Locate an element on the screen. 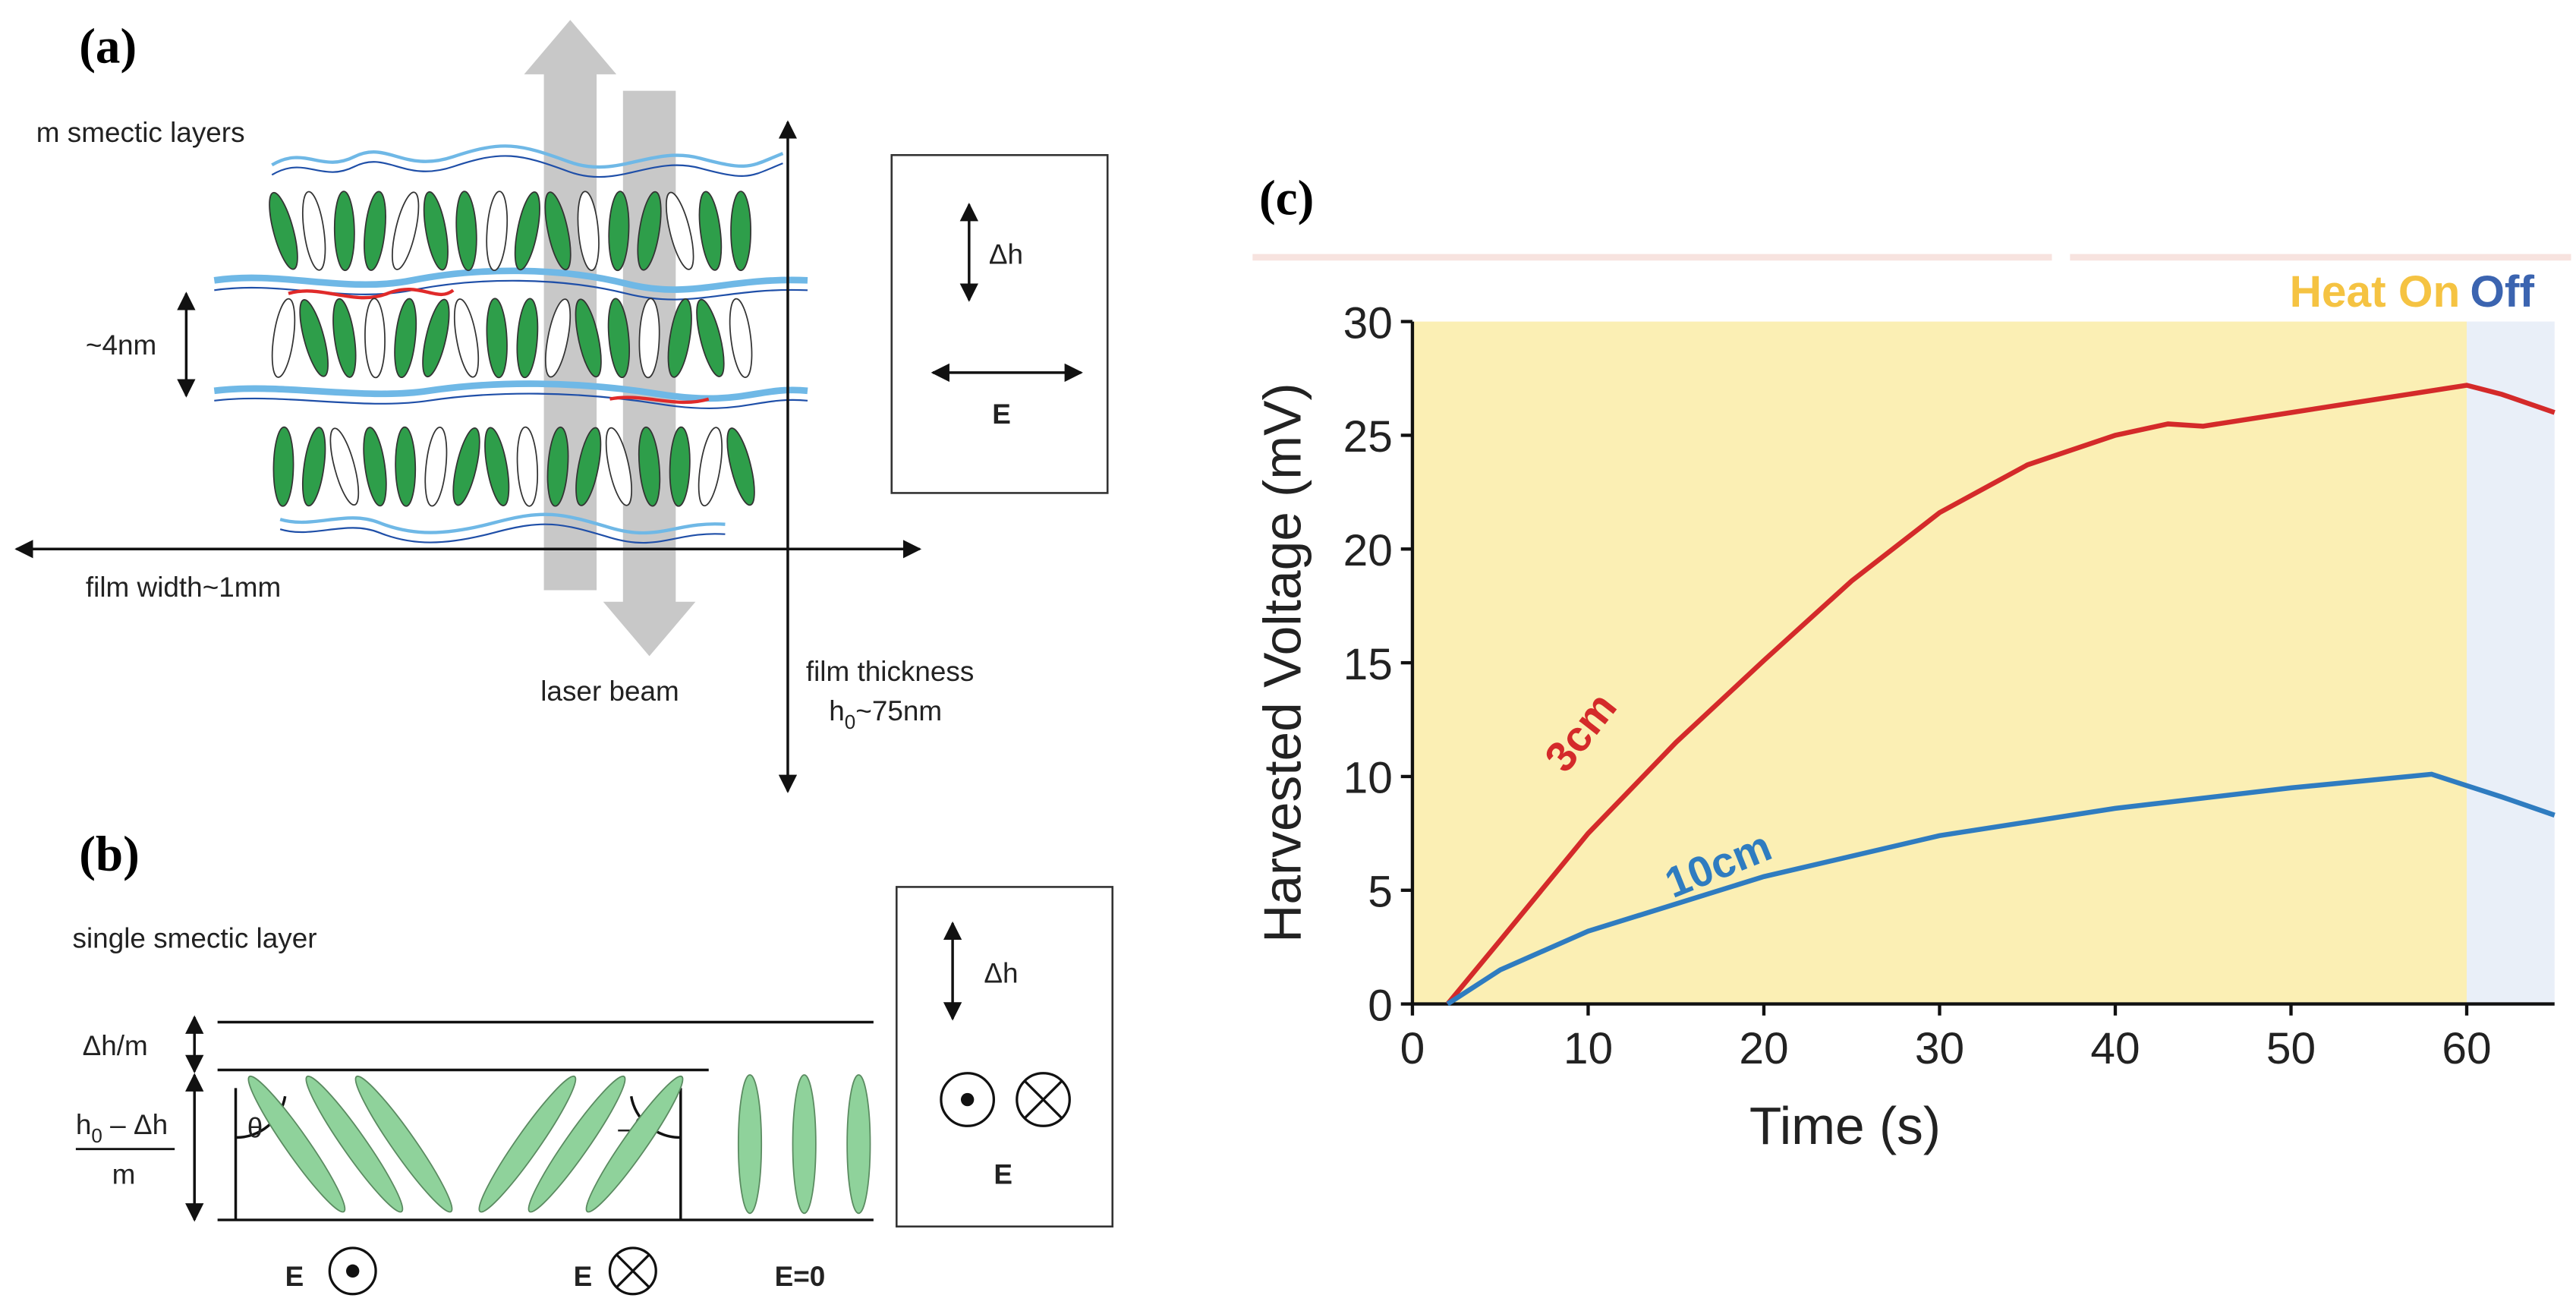 This screenshot has width=2576, height=1314. spacing-label: ~4nm is located at coordinates (121, 345).